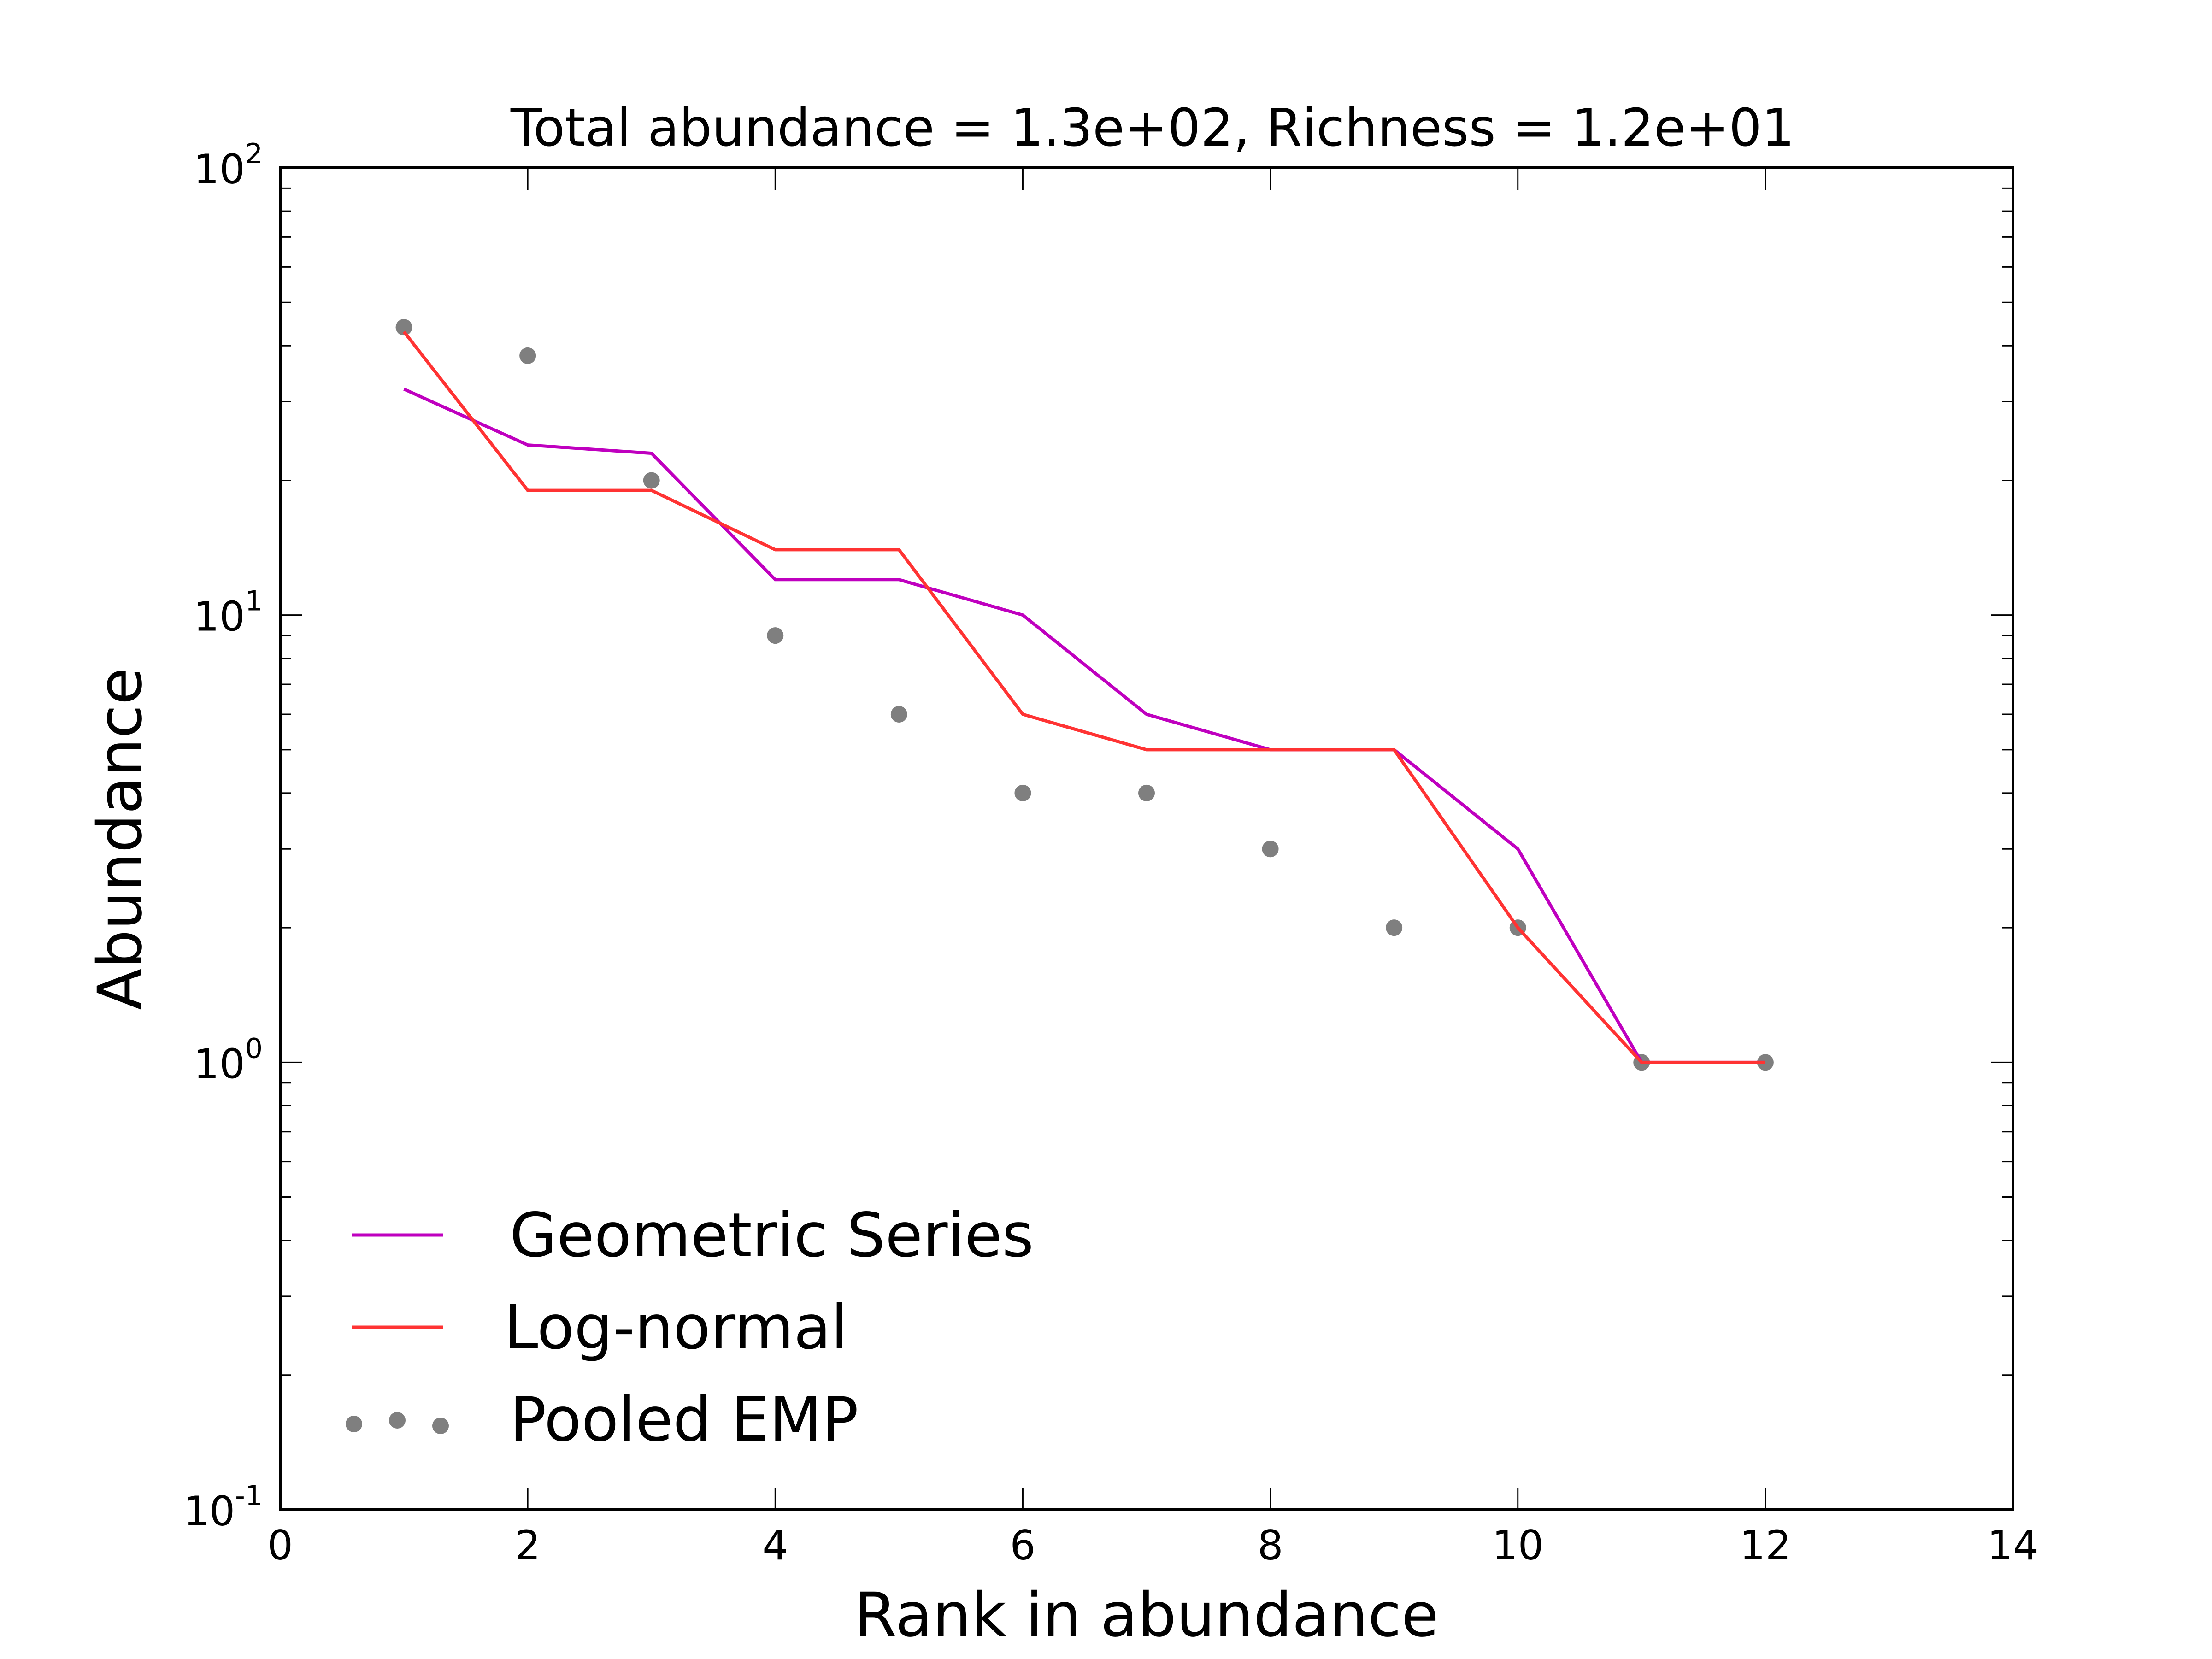  I want to click on y-tick-label: 10⁻¹, so click(223, 1507).